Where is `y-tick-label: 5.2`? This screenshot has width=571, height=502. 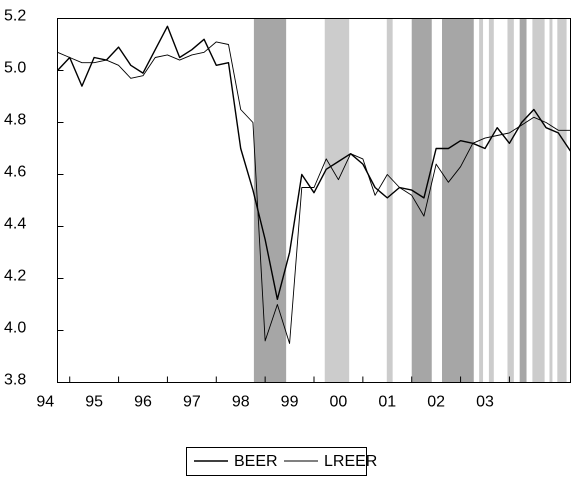 y-tick-label: 5.2 is located at coordinates (15, 16).